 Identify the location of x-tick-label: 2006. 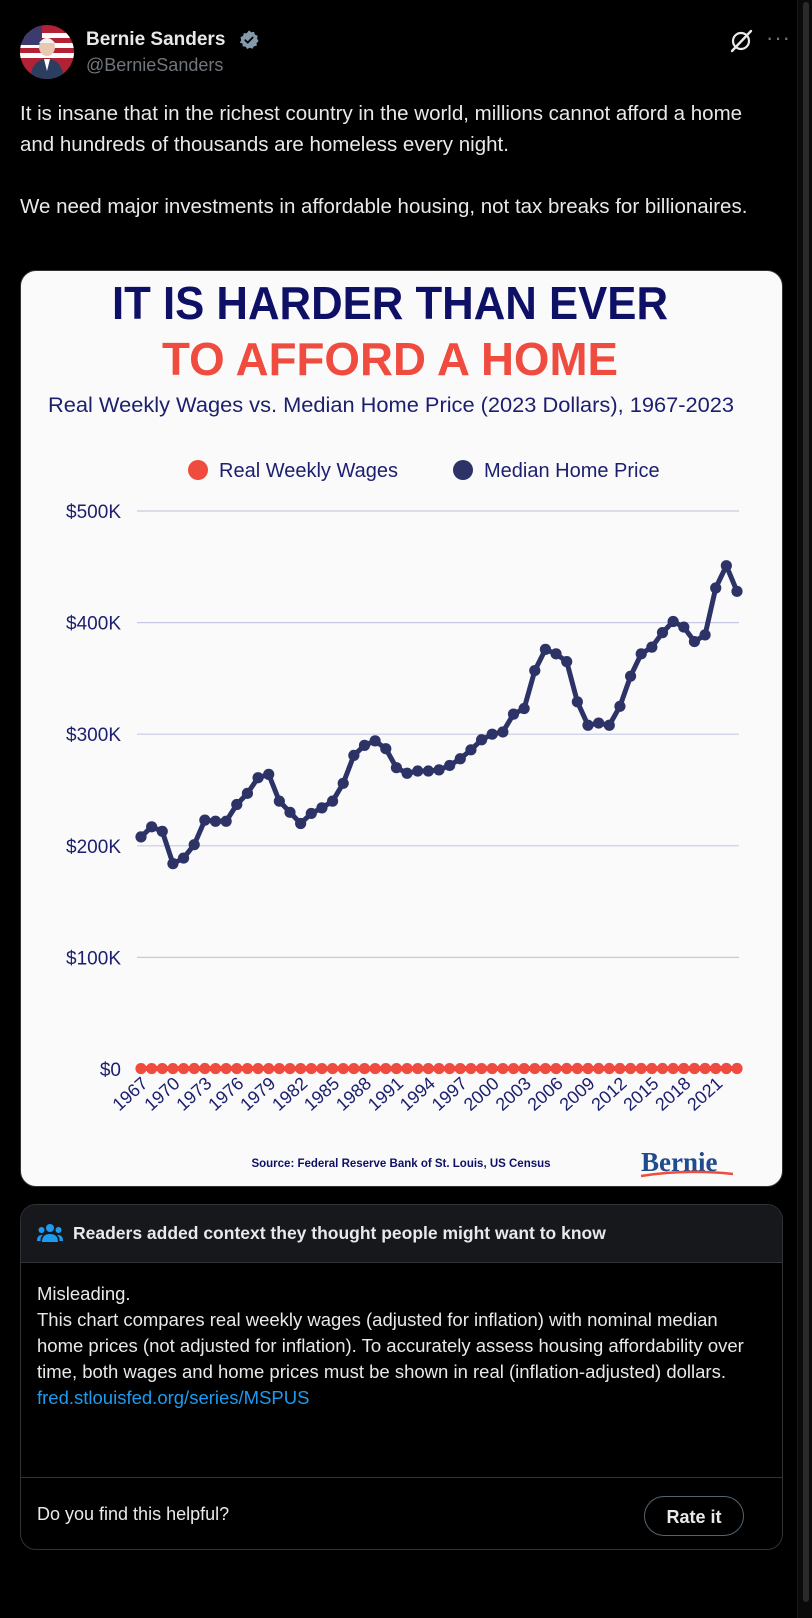
(545, 1094).